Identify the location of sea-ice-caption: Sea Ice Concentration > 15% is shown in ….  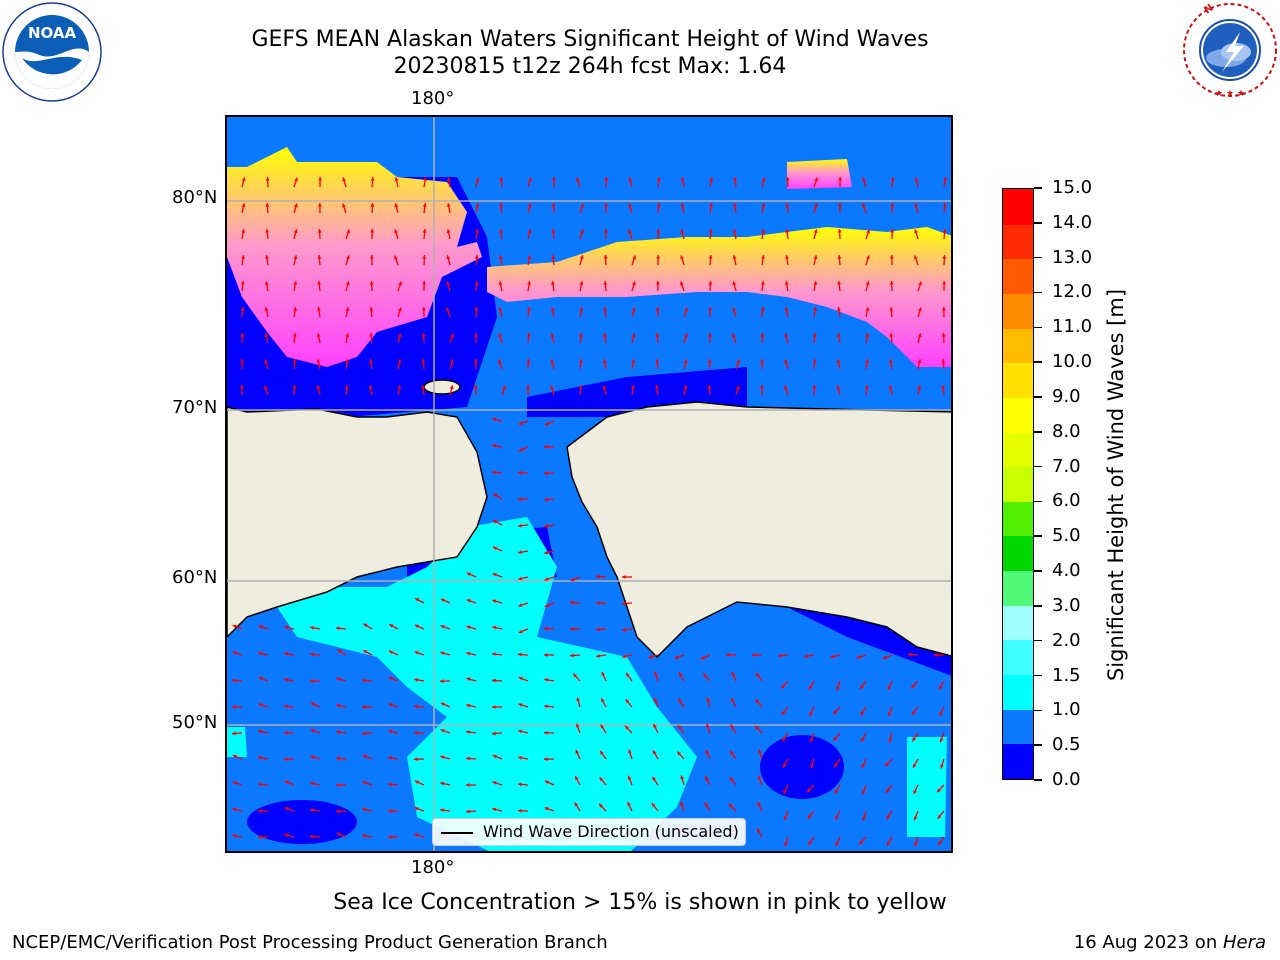
(640, 902).